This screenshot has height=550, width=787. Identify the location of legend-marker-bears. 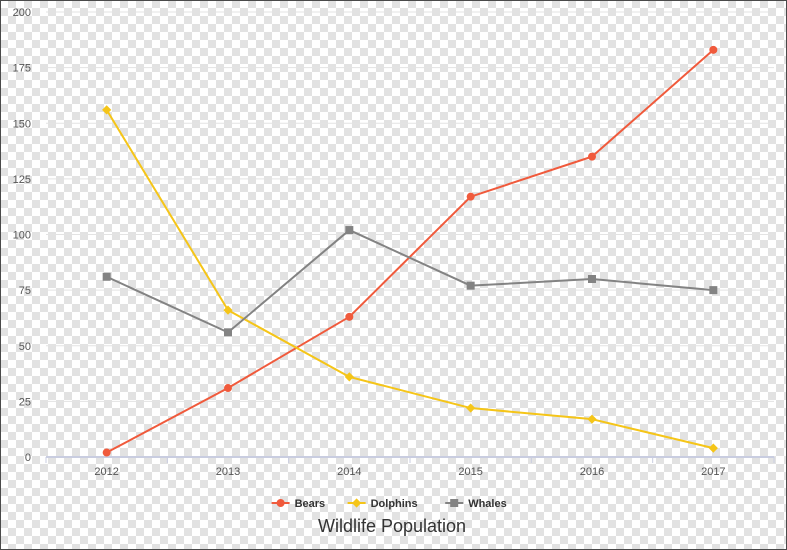
(280, 503).